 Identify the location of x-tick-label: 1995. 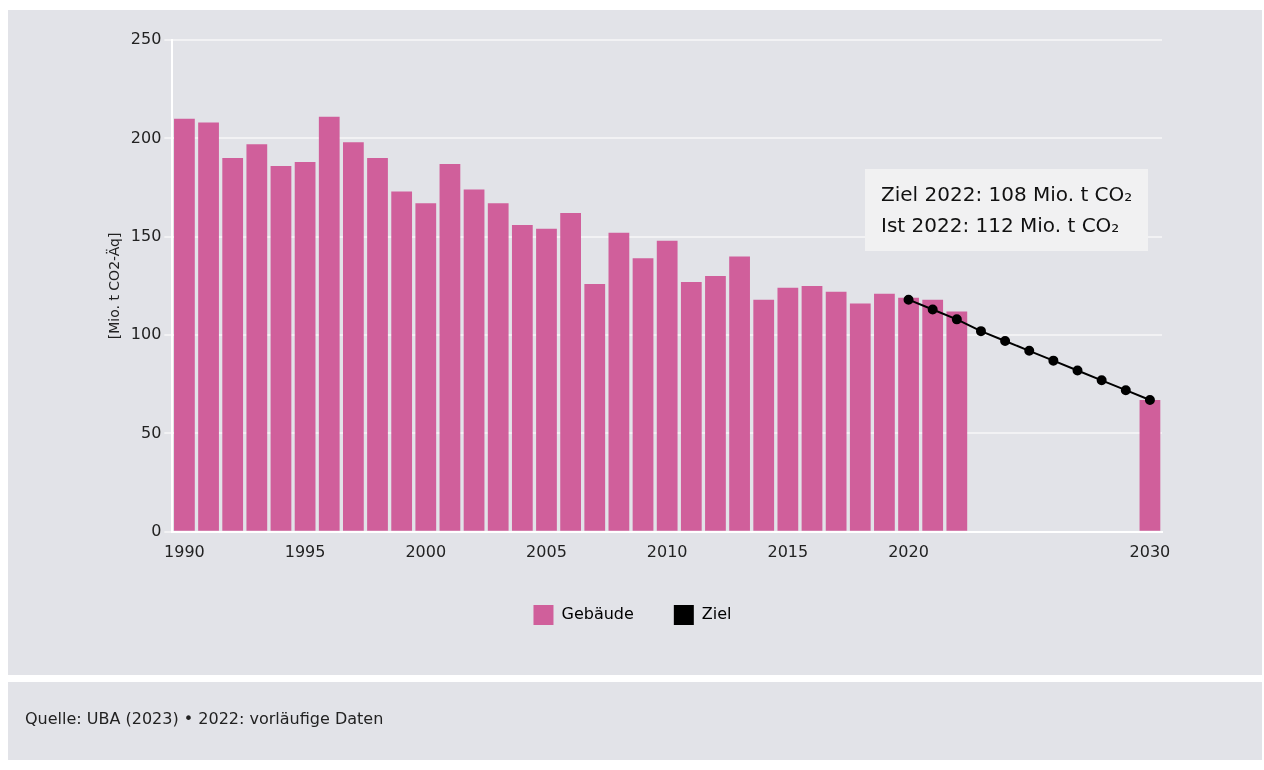
(305, 551).